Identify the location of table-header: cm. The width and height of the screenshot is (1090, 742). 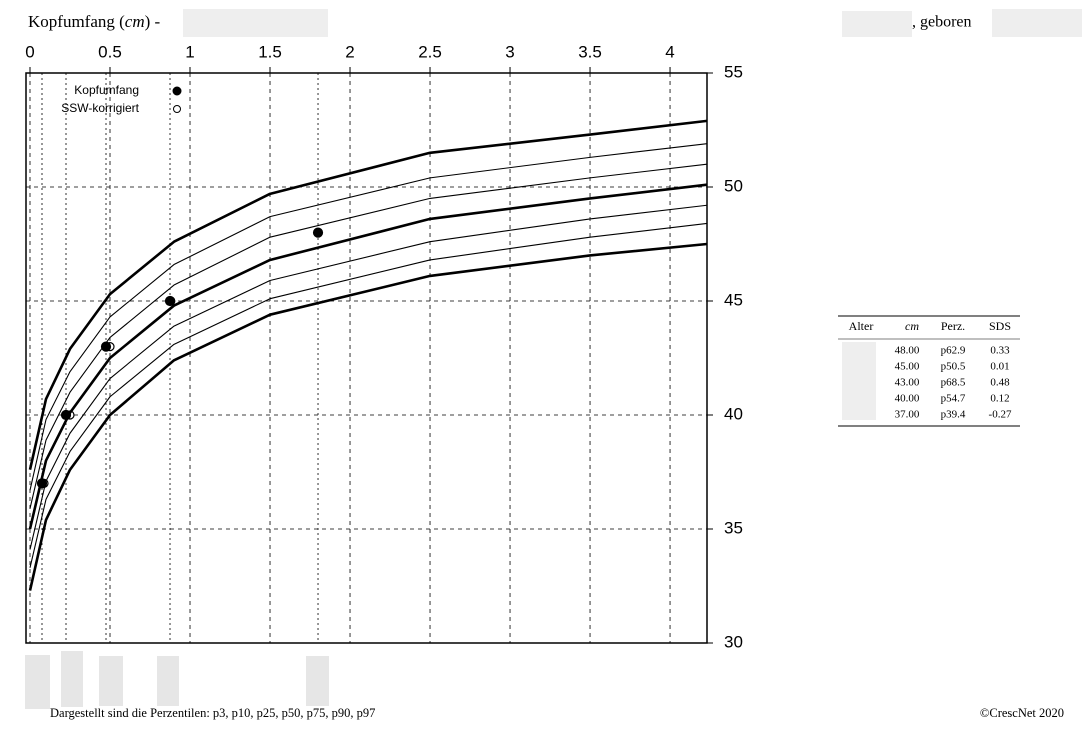
(912, 326).